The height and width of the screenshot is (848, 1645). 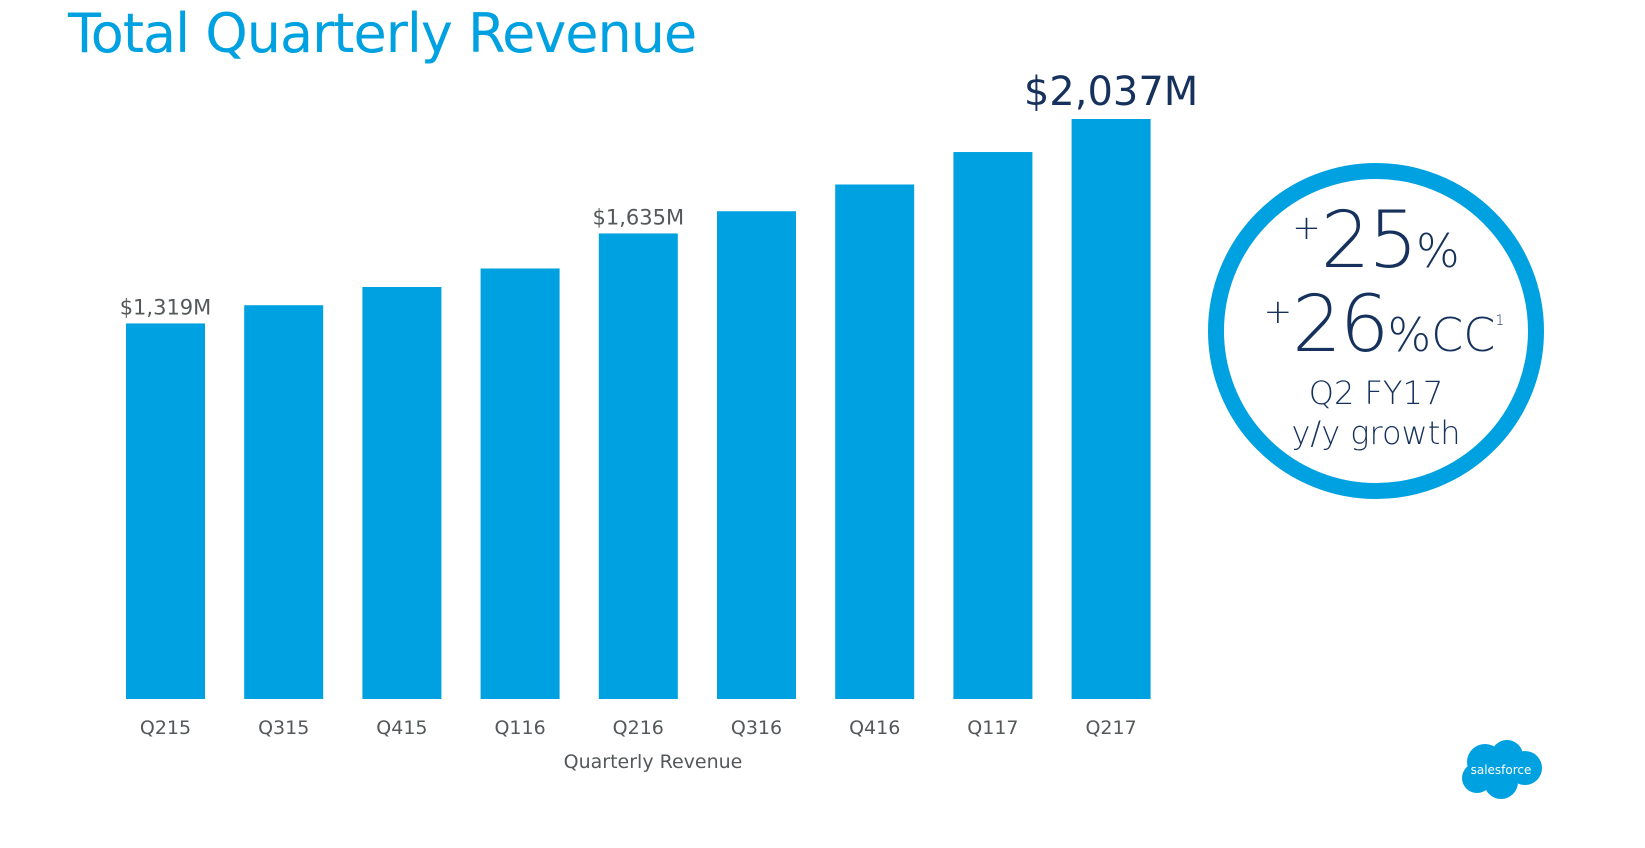 I want to click on salesforce-logo: salesforce, so click(x=1502, y=769).